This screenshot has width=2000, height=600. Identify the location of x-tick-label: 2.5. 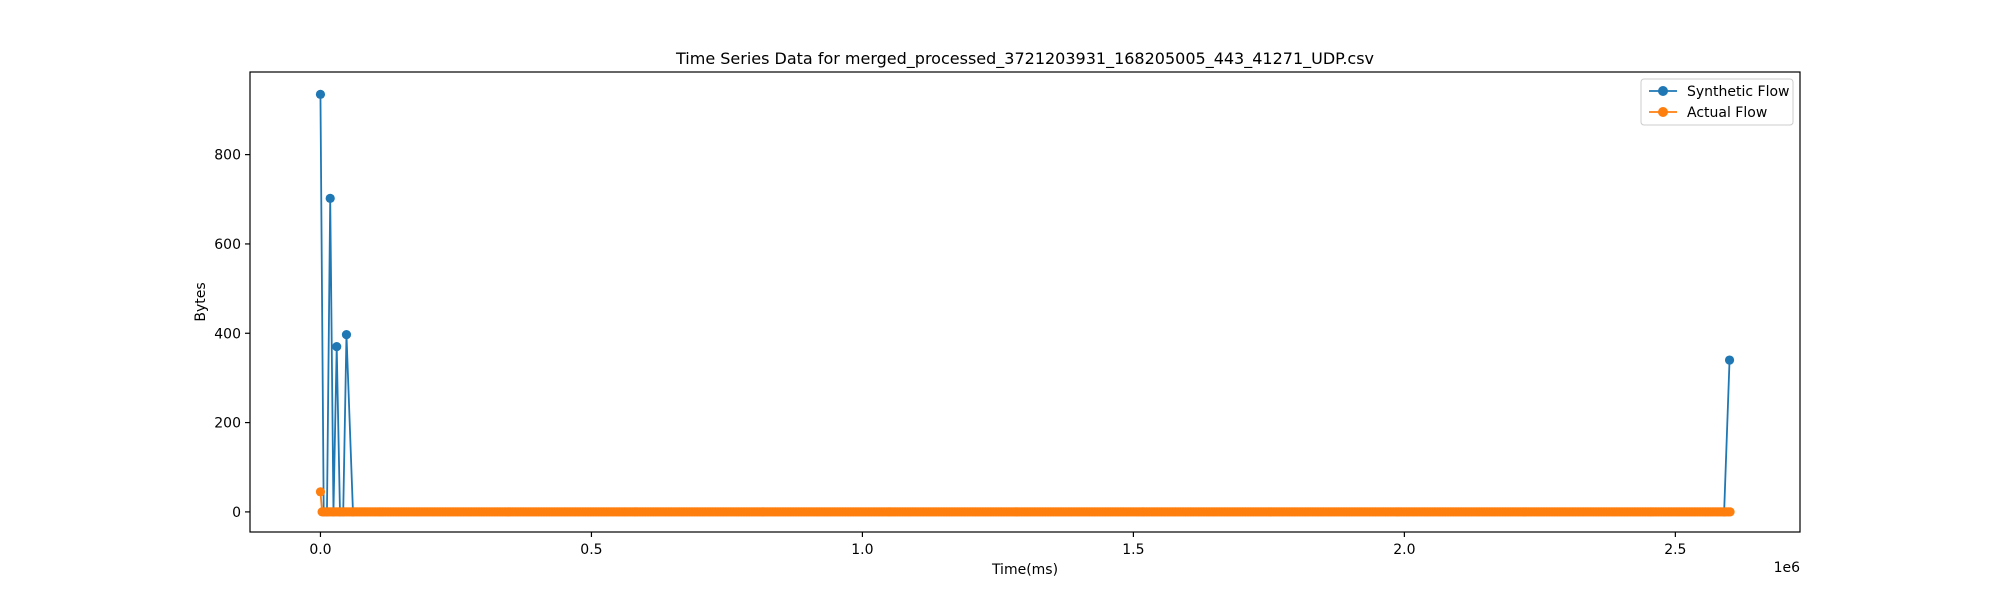
(1675, 550).